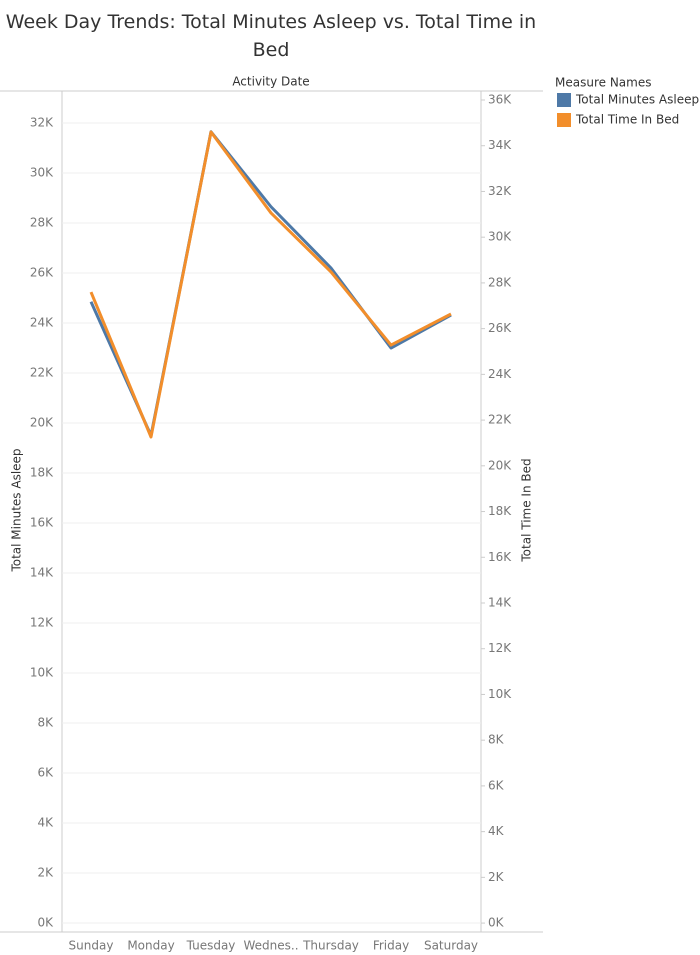 The width and height of the screenshot is (700, 955). Describe the element at coordinates (500, 511) in the screenshot. I see `y2-tick-label: 18K` at that location.